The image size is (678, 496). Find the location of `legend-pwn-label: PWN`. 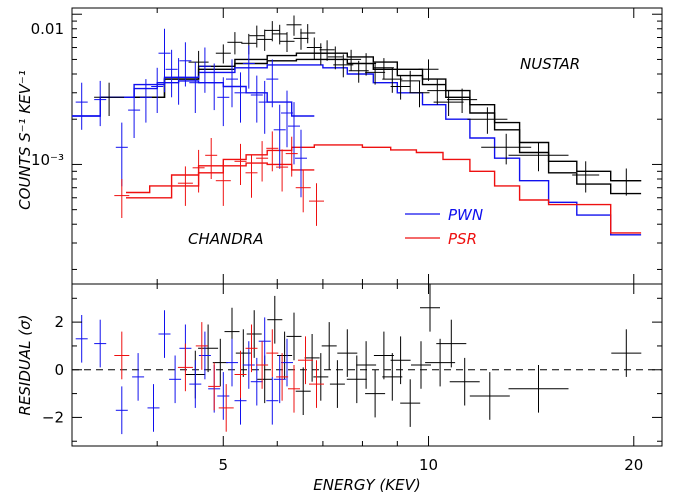

legend-pwn-label: PWN is located at coordinates (465, 215).